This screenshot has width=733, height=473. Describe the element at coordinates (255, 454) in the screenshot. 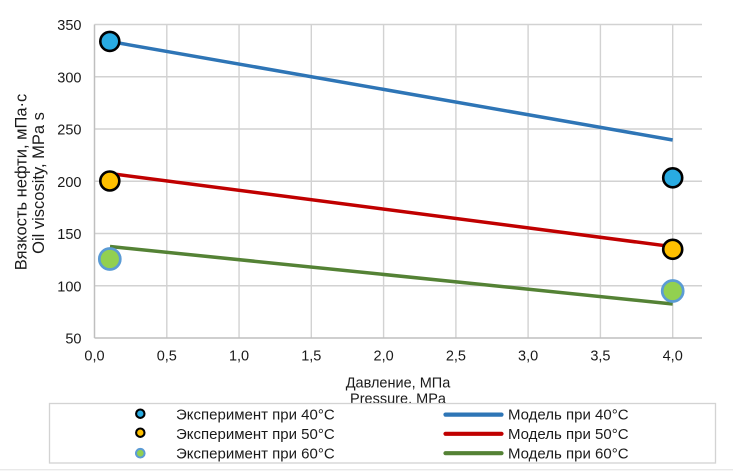

I see `svg-text: Эксперимент при 60°C` at that location.